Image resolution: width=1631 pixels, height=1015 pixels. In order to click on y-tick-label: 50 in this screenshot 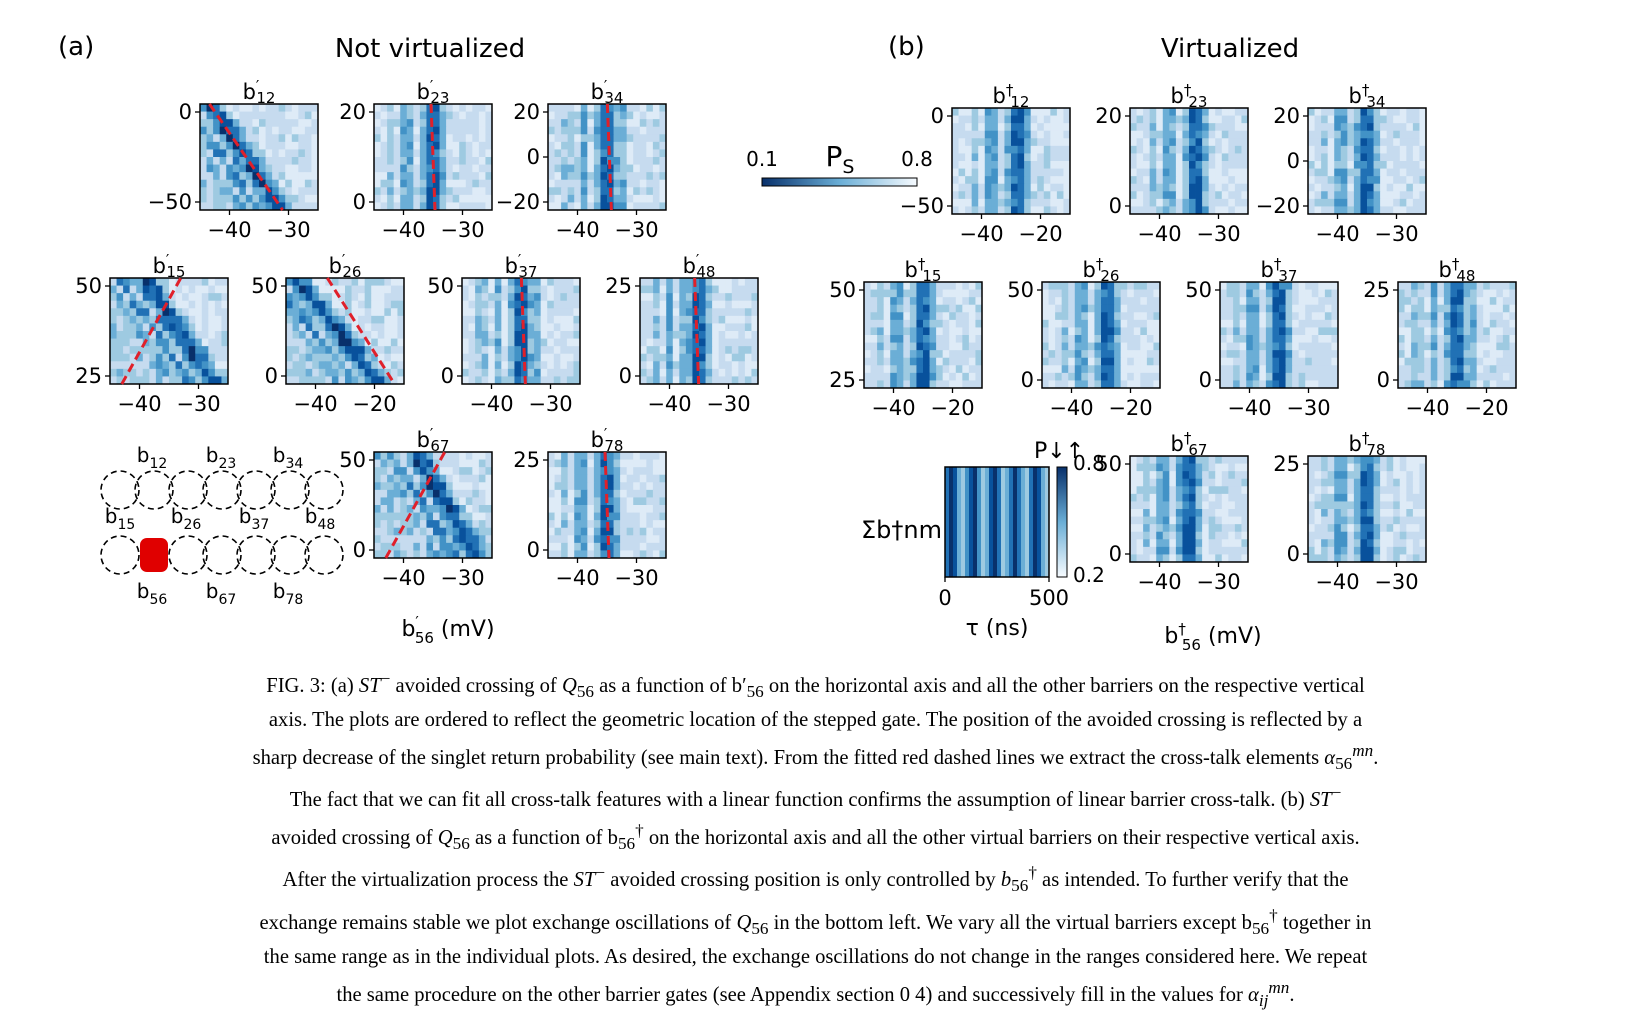, I will do `click(352, 460)`.